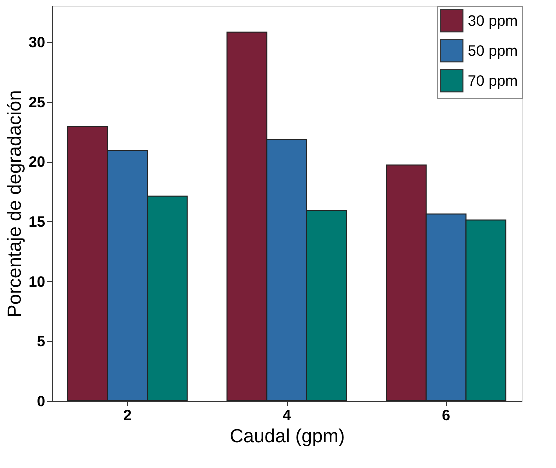 The width and height of the screenshot is (556, 468). Describe the element at coordinates (493, 51) in the screenshot. I see `legend-label: 50 ppm` at that location.